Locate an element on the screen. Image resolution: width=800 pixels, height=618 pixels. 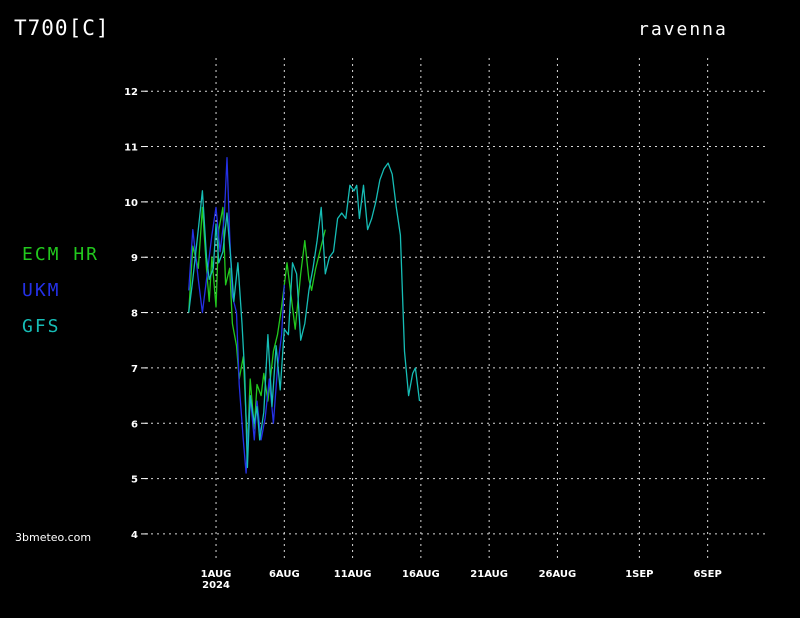
y-tick-label: 8 is located at coordinates (134, 314).